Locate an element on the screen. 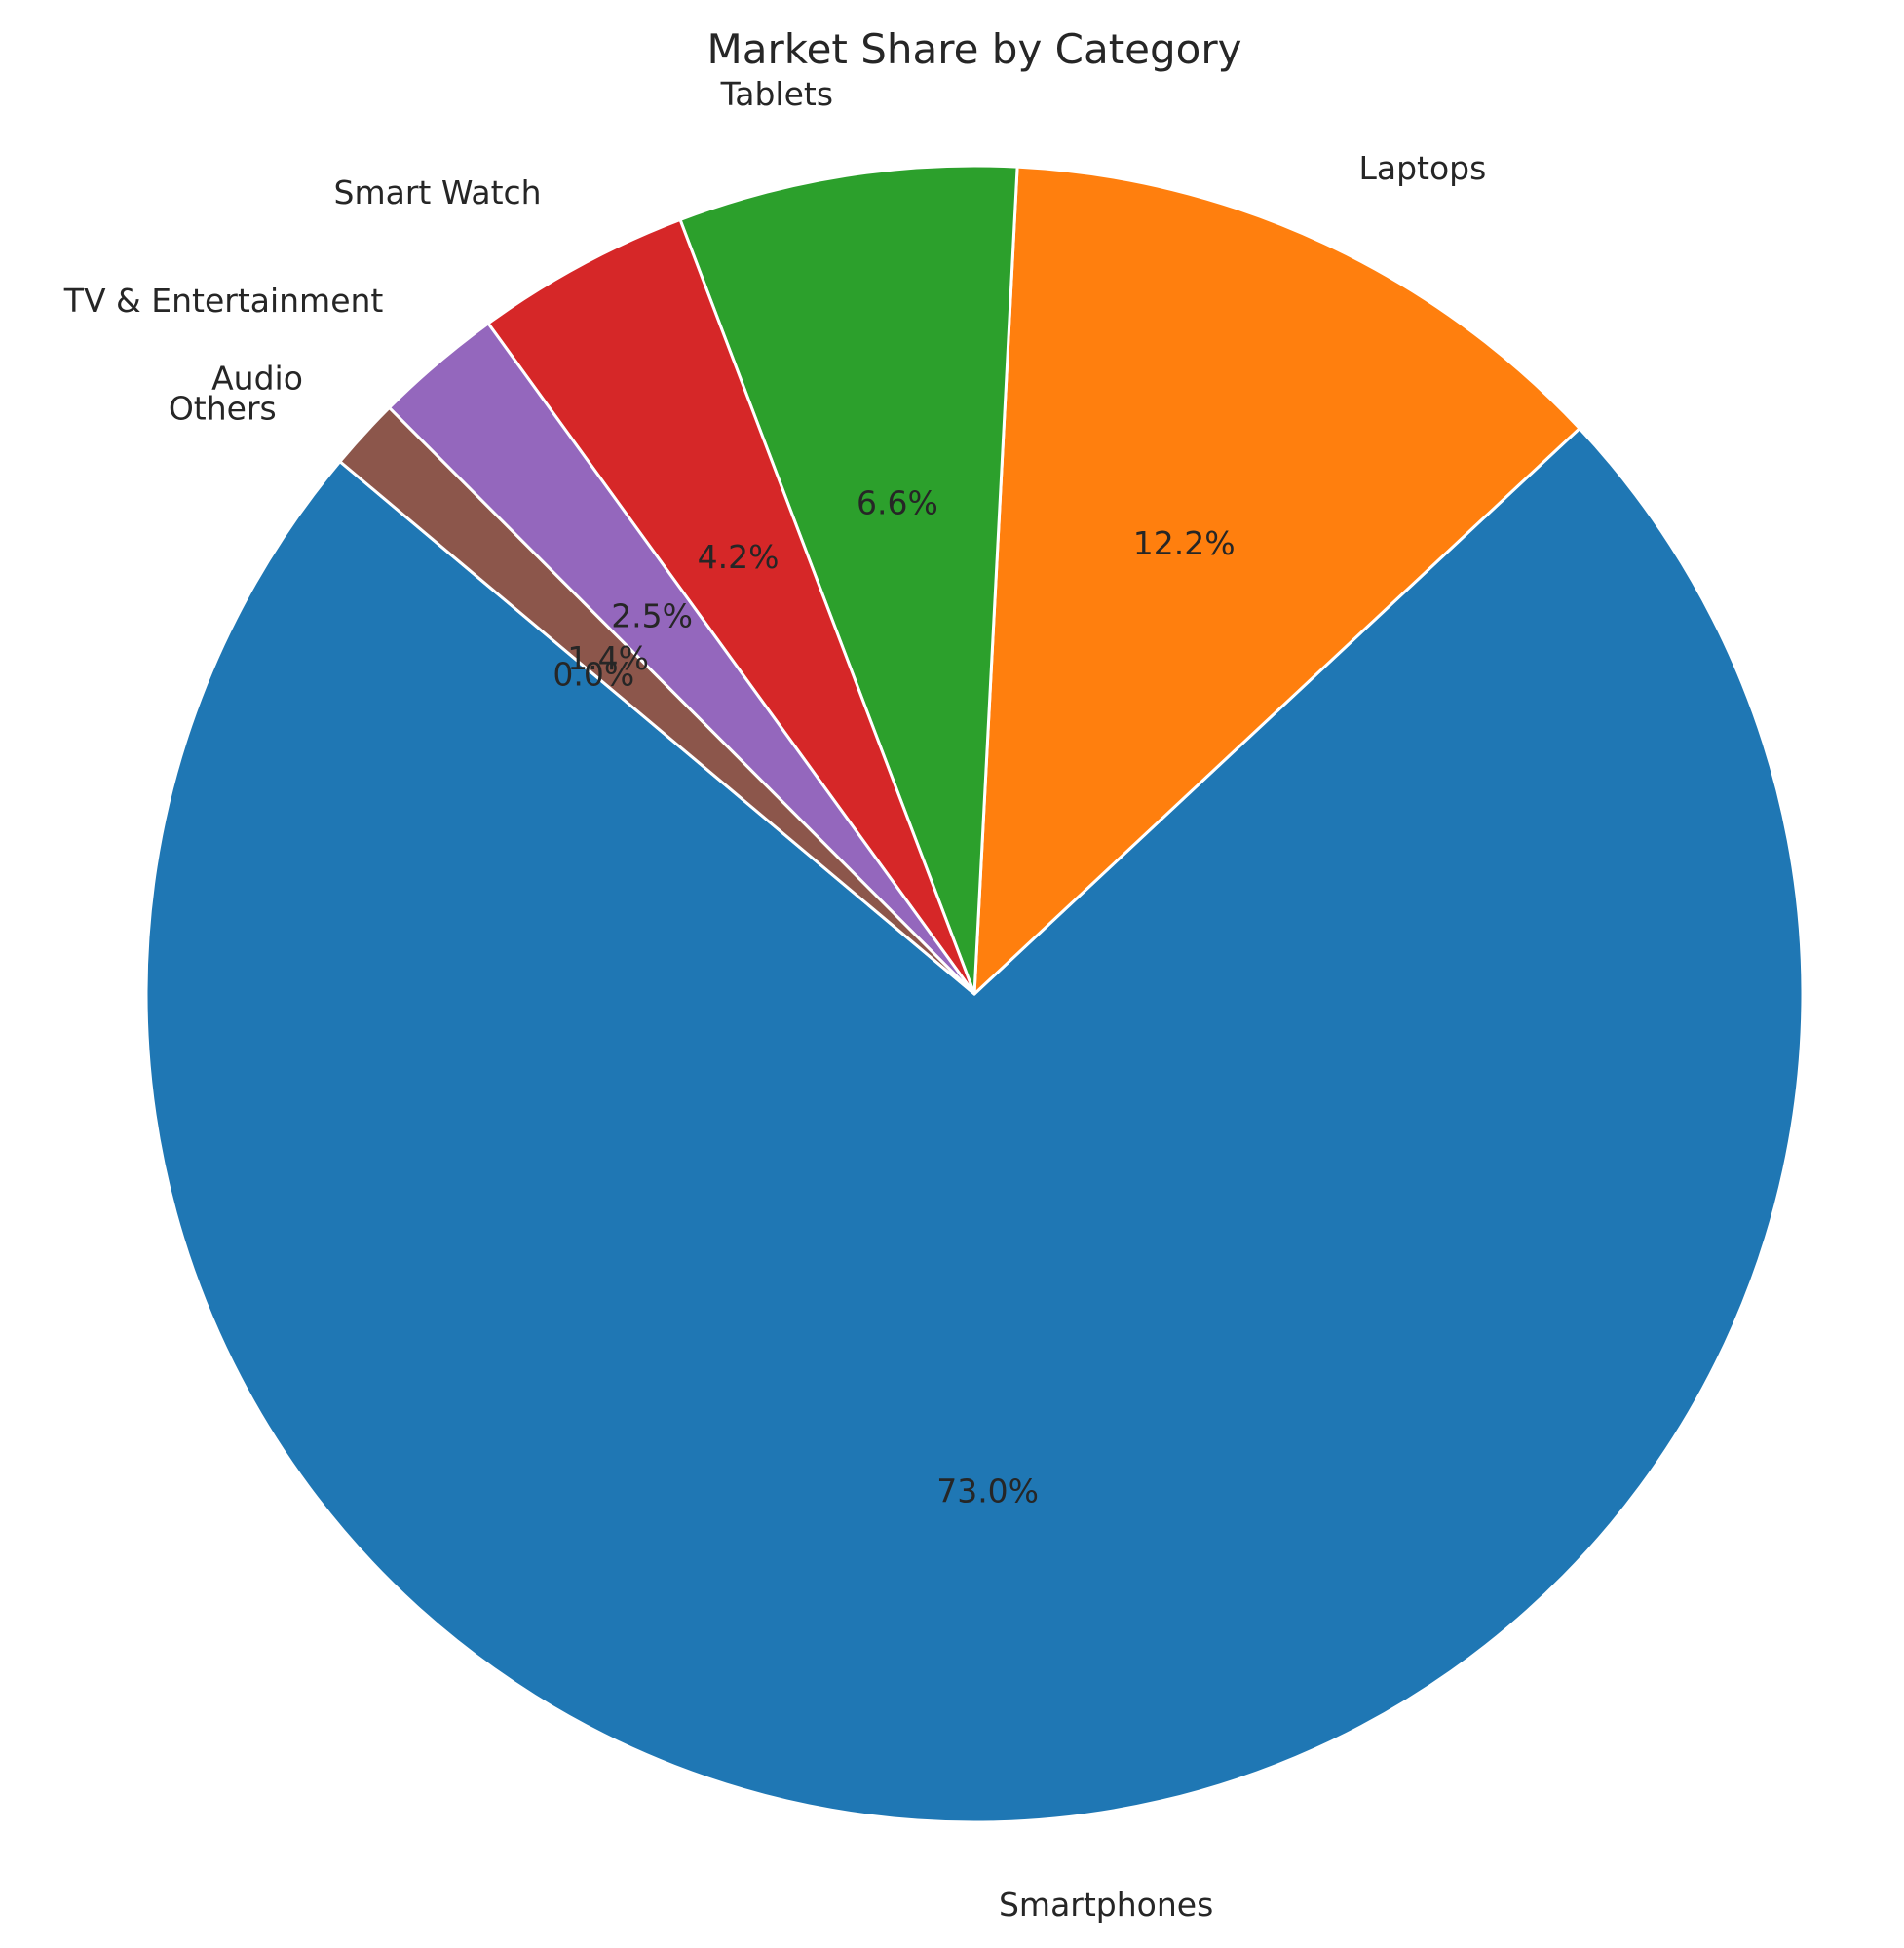 This screenshot has height=1948, width=1904. percent-label-tv-and-entertainment: 2.5% is located at coordinates (652, 615).